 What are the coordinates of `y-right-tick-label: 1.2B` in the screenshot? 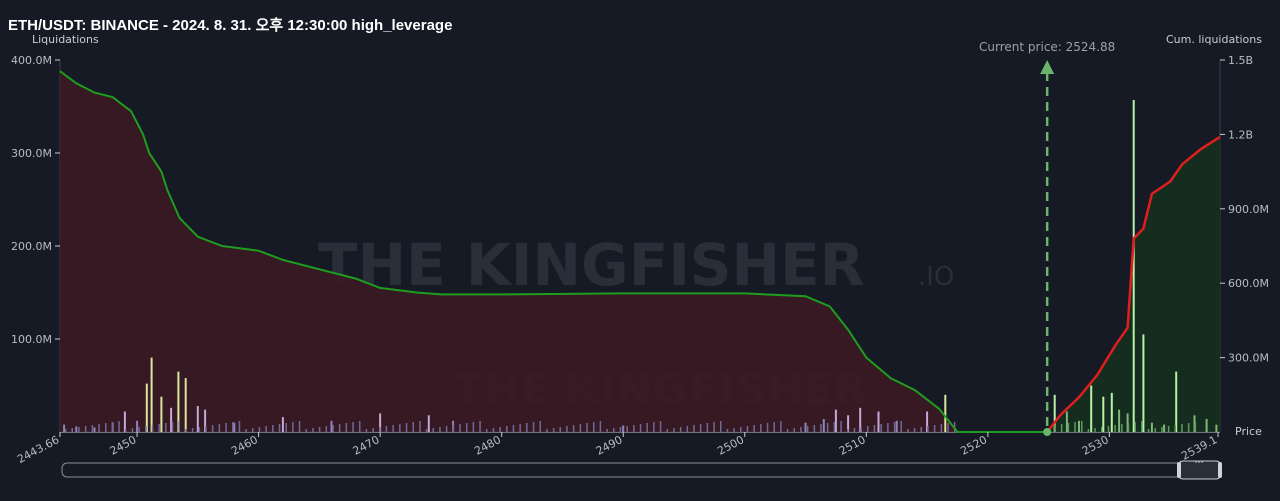 It's located at (1240, 134).